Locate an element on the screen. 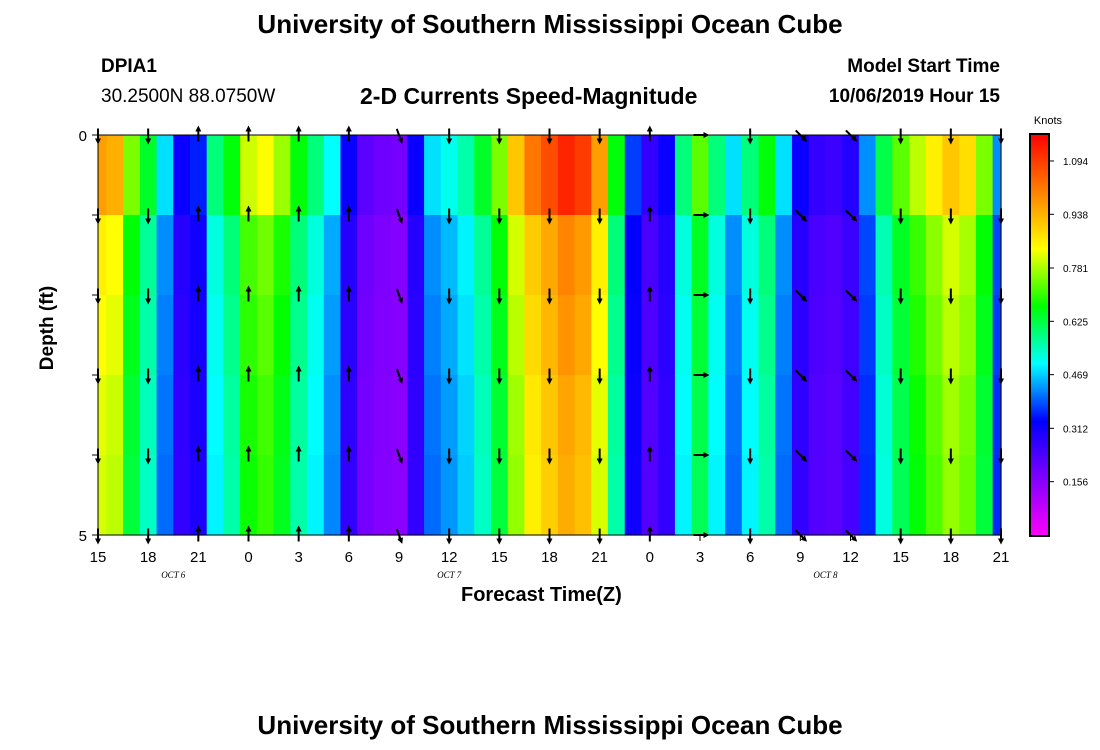 The height and width of the screenshot is (750, 1100). y-axis-label: Depth (ft) is located at coordinates (47, 328).